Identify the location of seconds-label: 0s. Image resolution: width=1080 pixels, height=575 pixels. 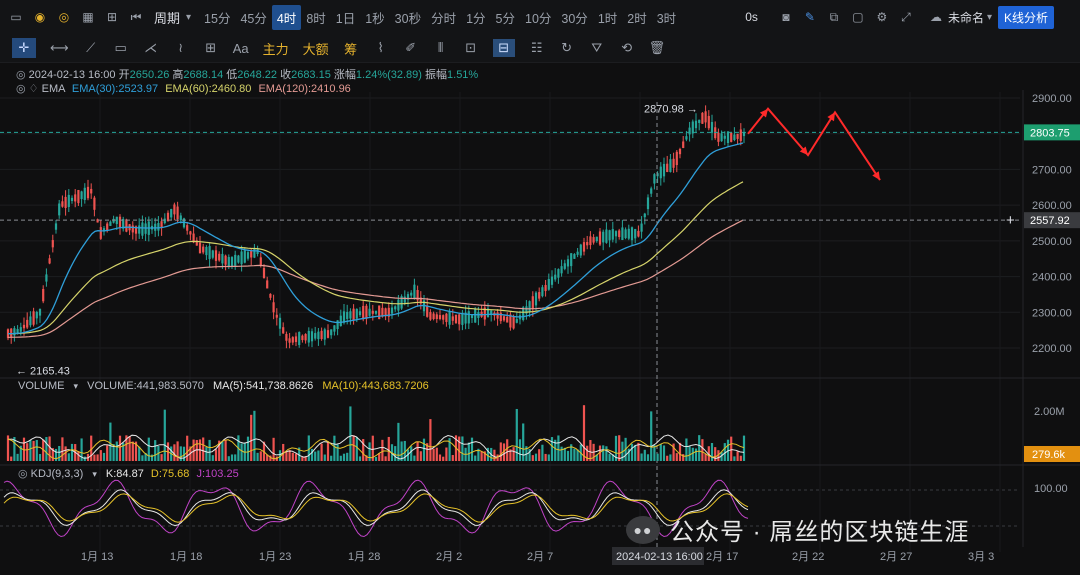
(751, 17).